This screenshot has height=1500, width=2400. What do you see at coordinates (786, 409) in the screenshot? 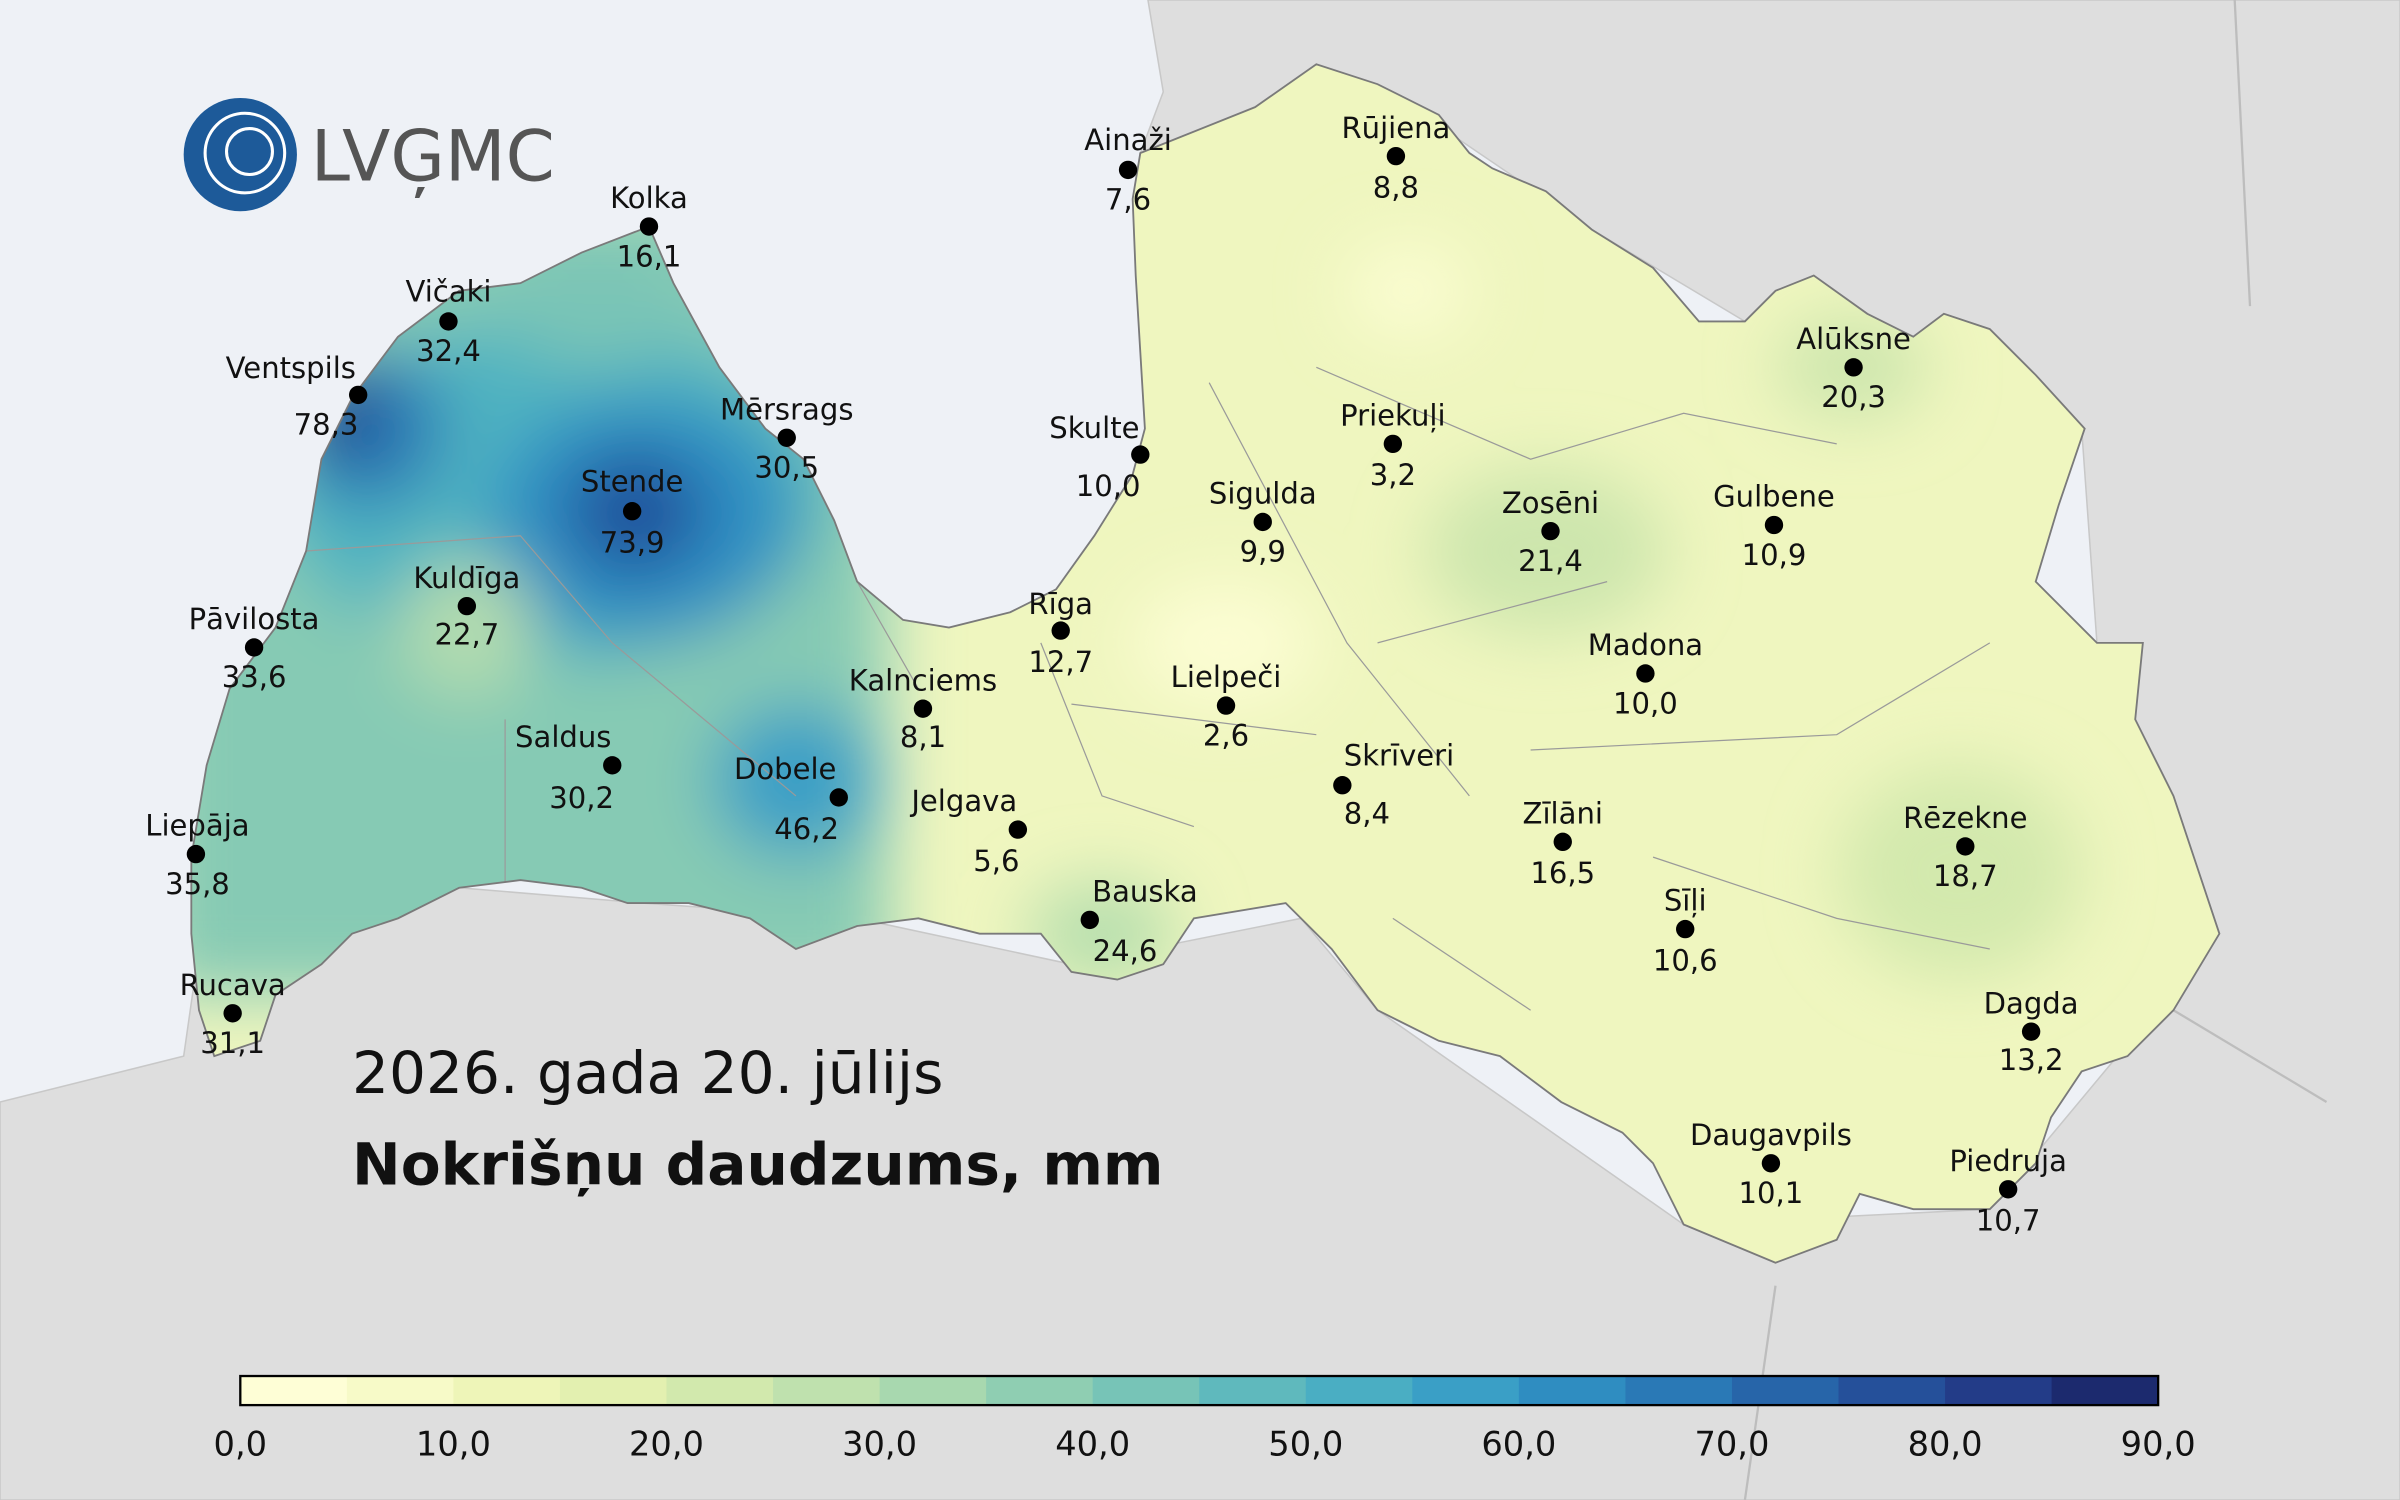
I see `station-name: Mērsrags` at bounding box center [786, 409].